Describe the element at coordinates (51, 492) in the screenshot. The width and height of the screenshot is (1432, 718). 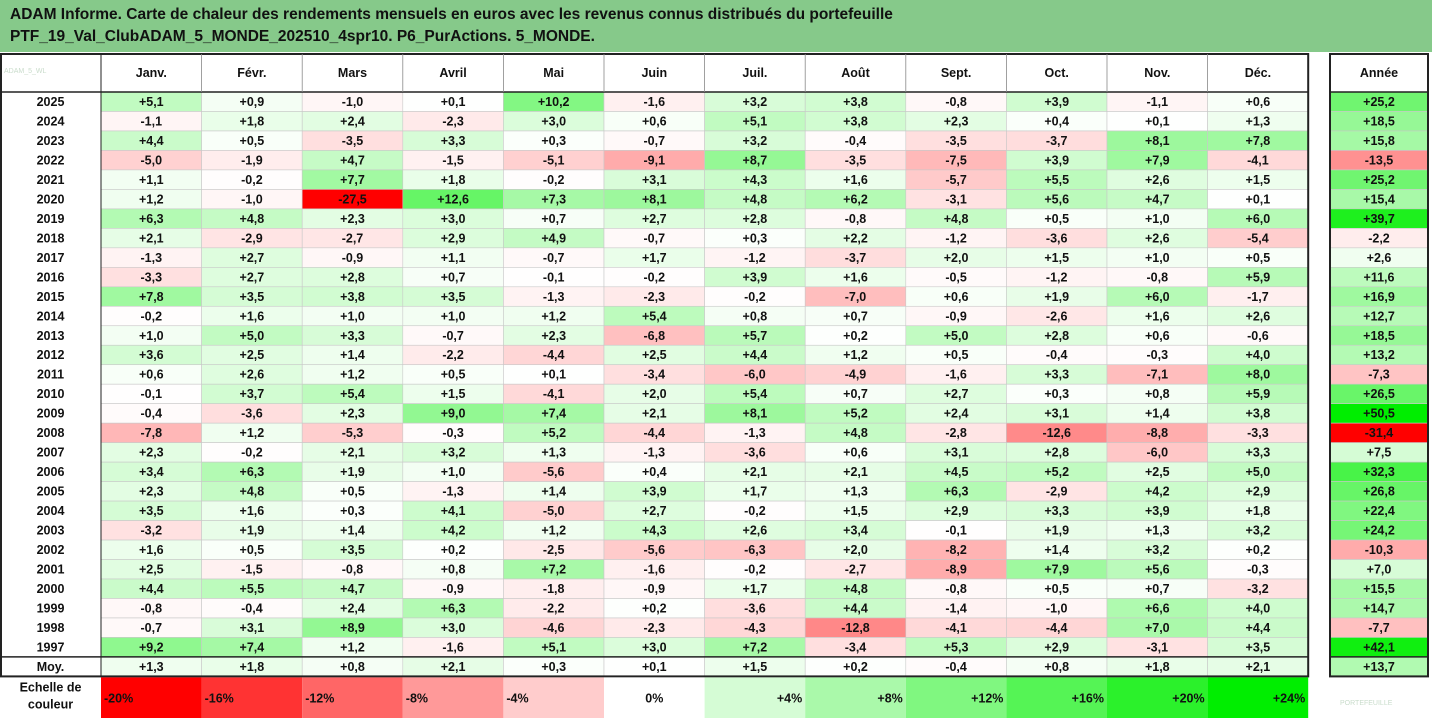
I see `year-label: 2005` at that location.